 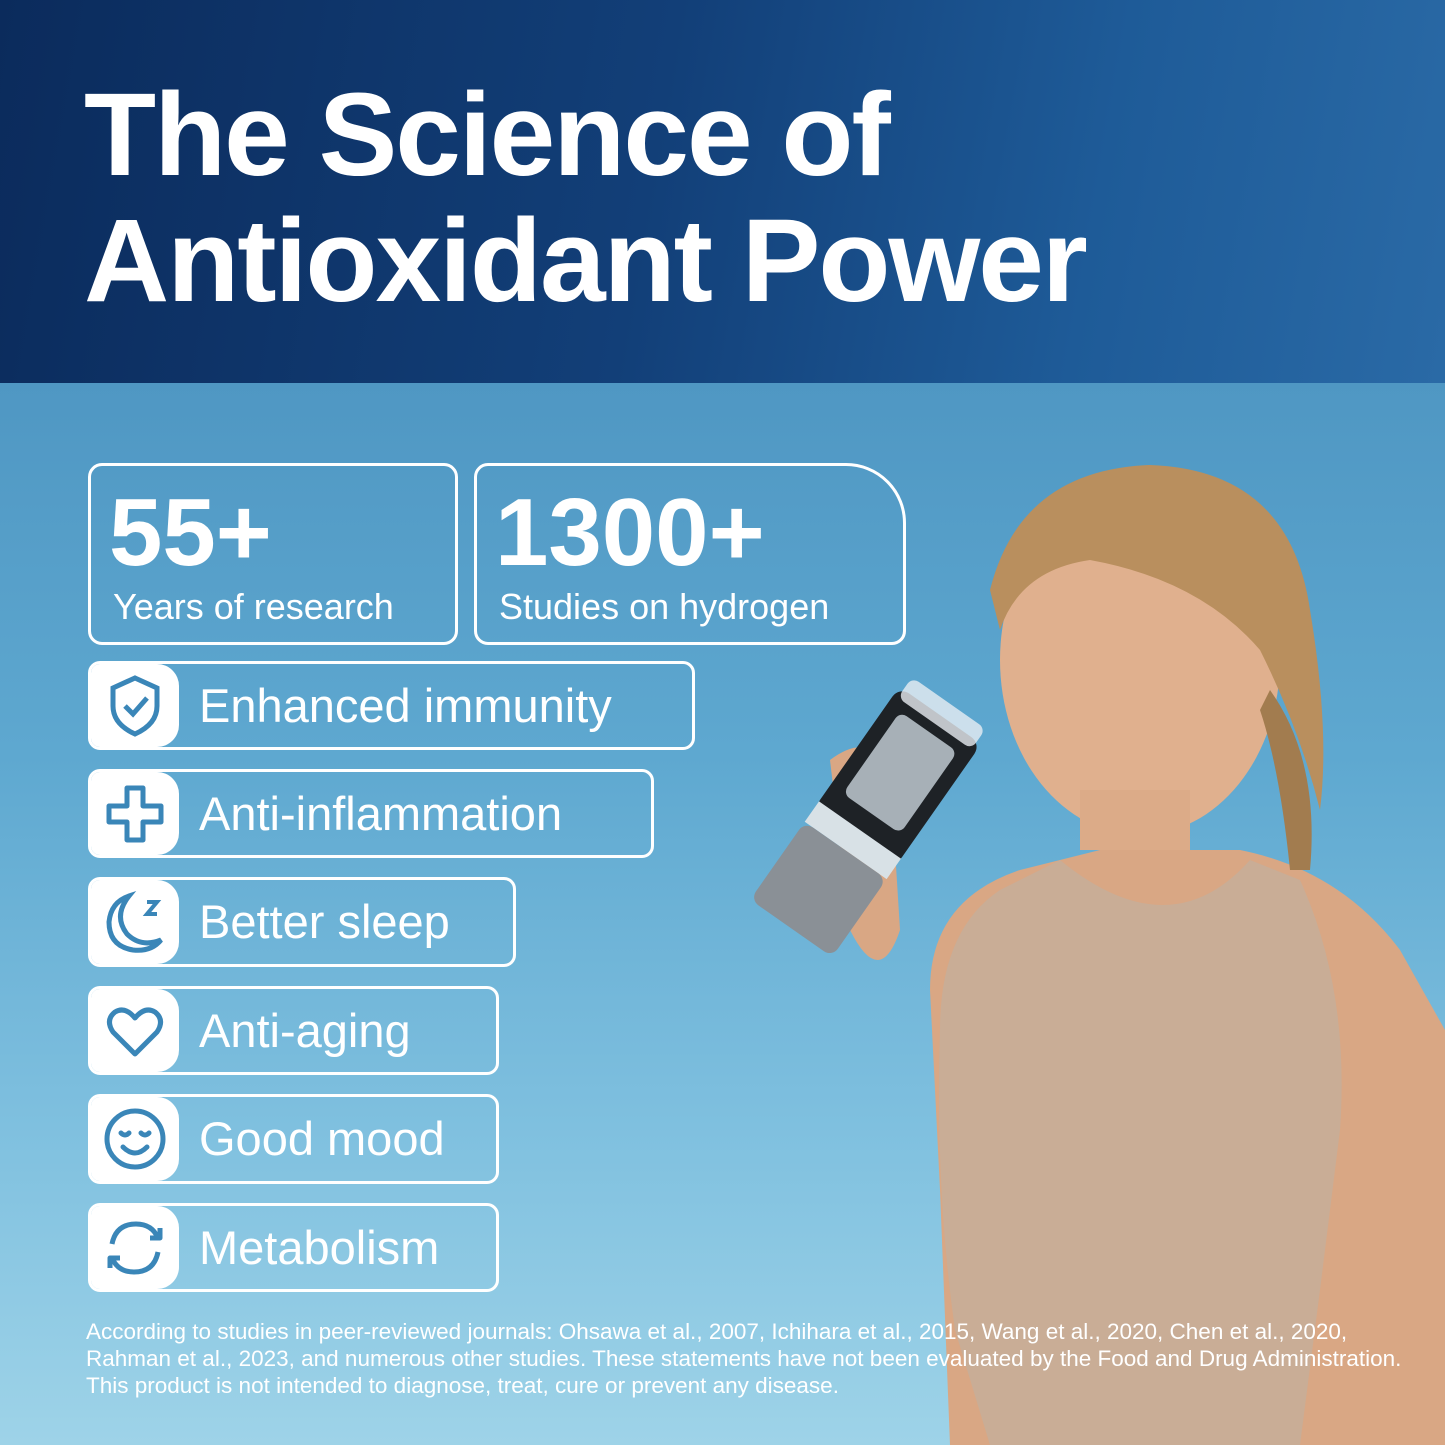 What do you see at coordinates (381, 813) in the screenshot?
I see `feature-label: Anti-inflammation` at bounding box center [381, 813].